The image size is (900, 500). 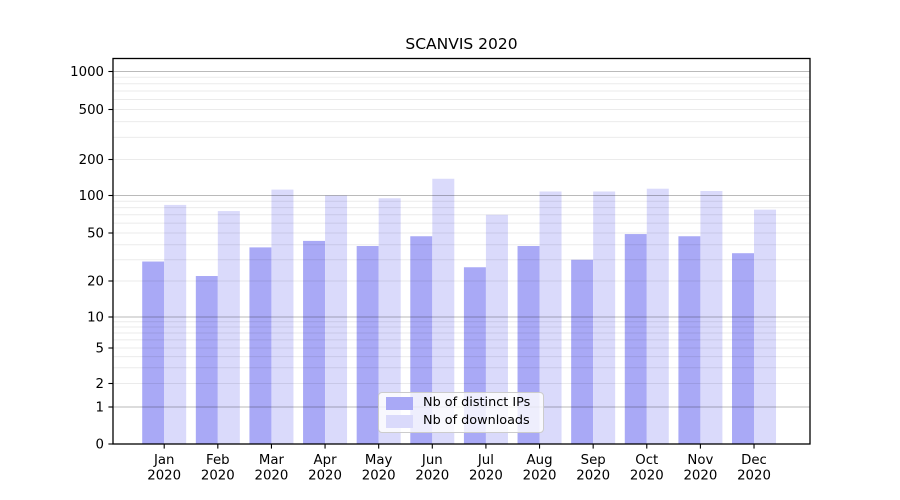 What do you see at coordinates (582, 351) in the screenshot?
I see `bar-distinct-ips-sep` at bounding box center [582, 351].